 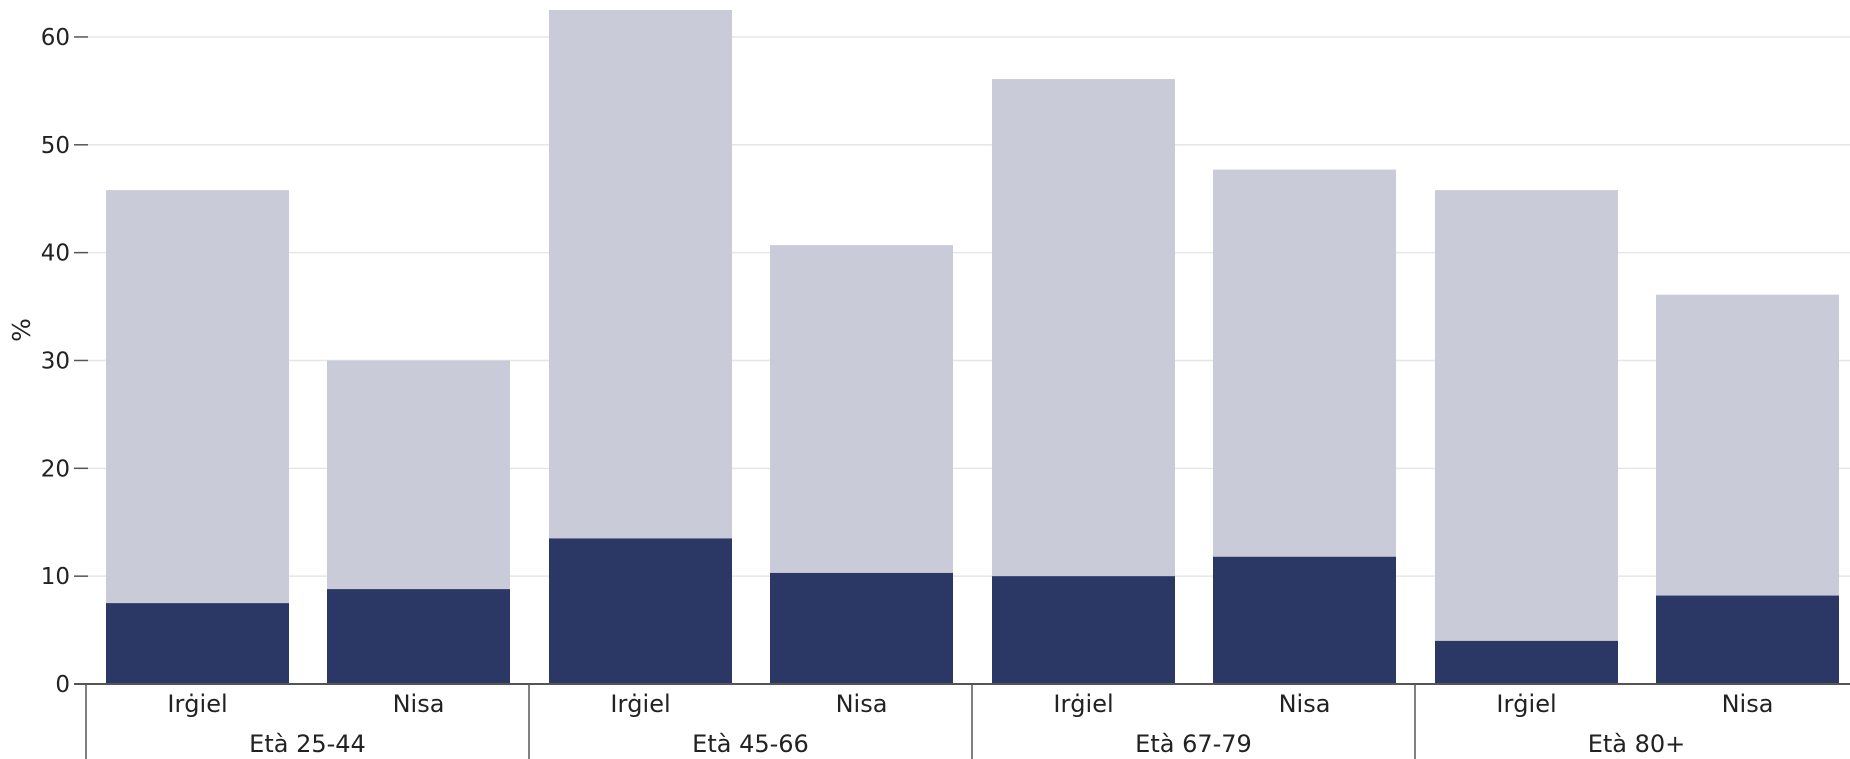 I want to click on group-label: Età 25-44, so click(x=307, y=744).